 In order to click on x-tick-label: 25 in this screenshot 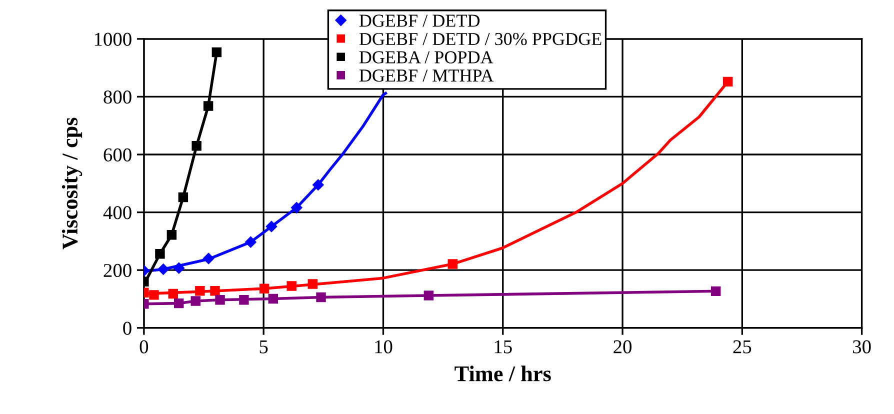, I will do `click(742, 347)`.